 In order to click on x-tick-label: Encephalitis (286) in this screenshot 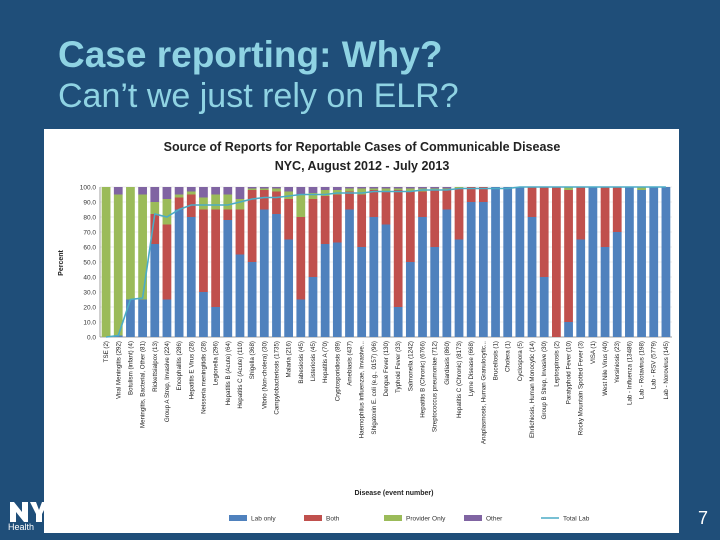, I will do `click(179, 366)`.